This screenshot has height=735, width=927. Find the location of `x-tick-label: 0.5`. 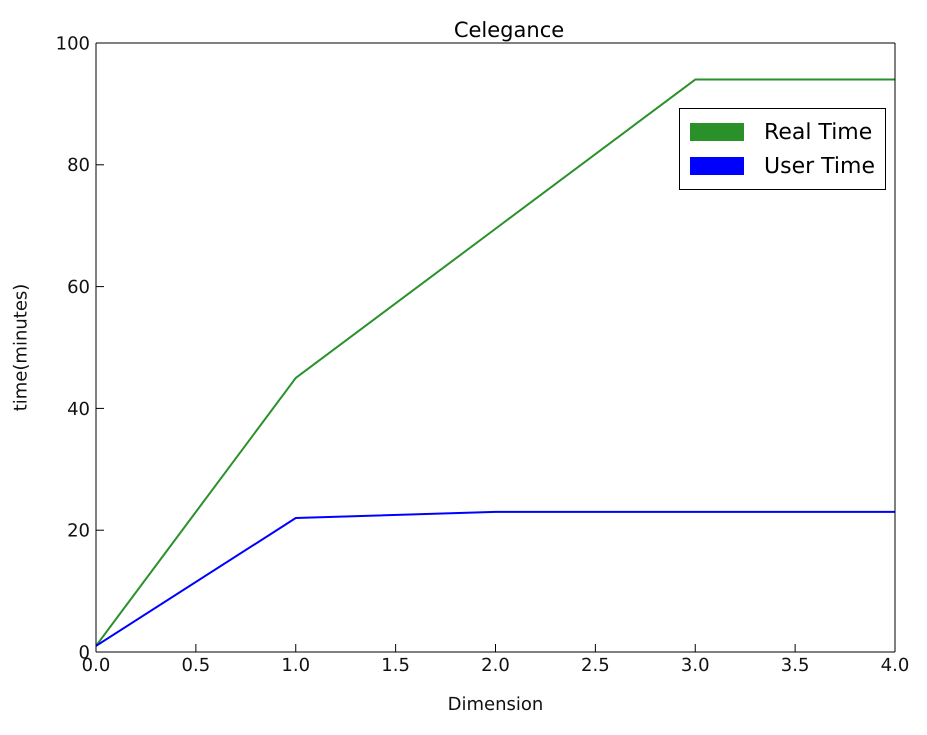

x-tick-label: 0.5 is located at coordinates (196, 665).